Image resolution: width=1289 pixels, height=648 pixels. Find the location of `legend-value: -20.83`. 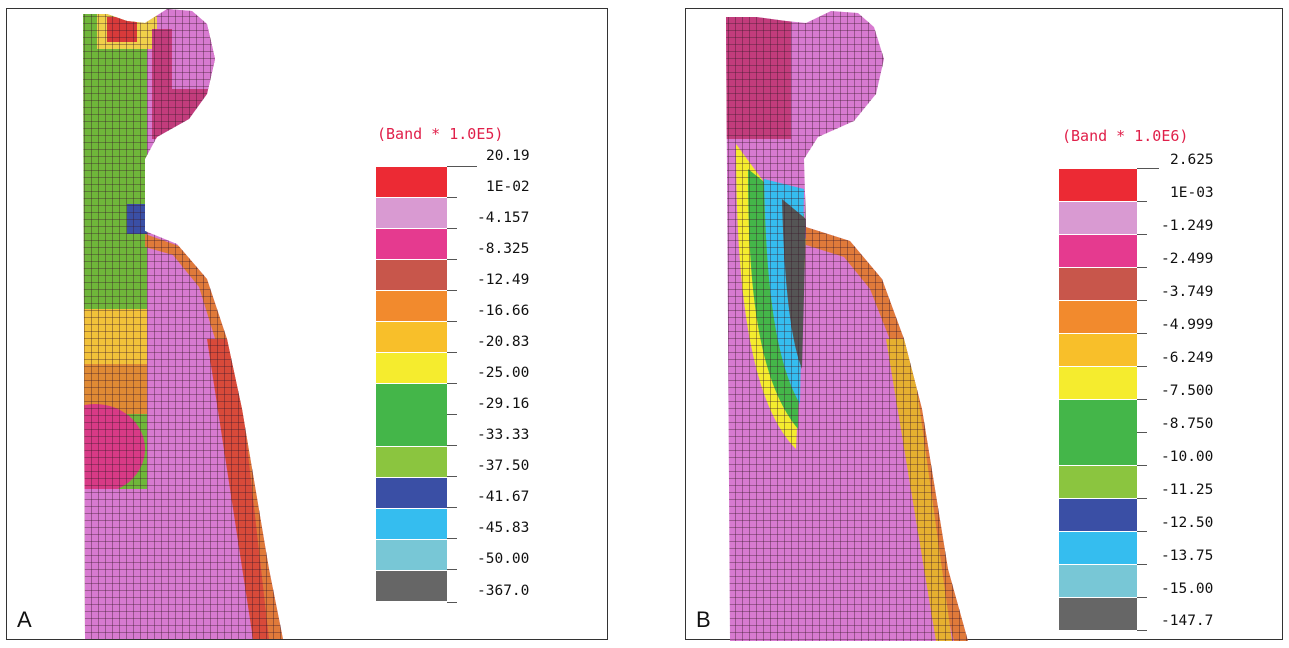

legend-value: -20.83 is located at coordinates (503, 342).